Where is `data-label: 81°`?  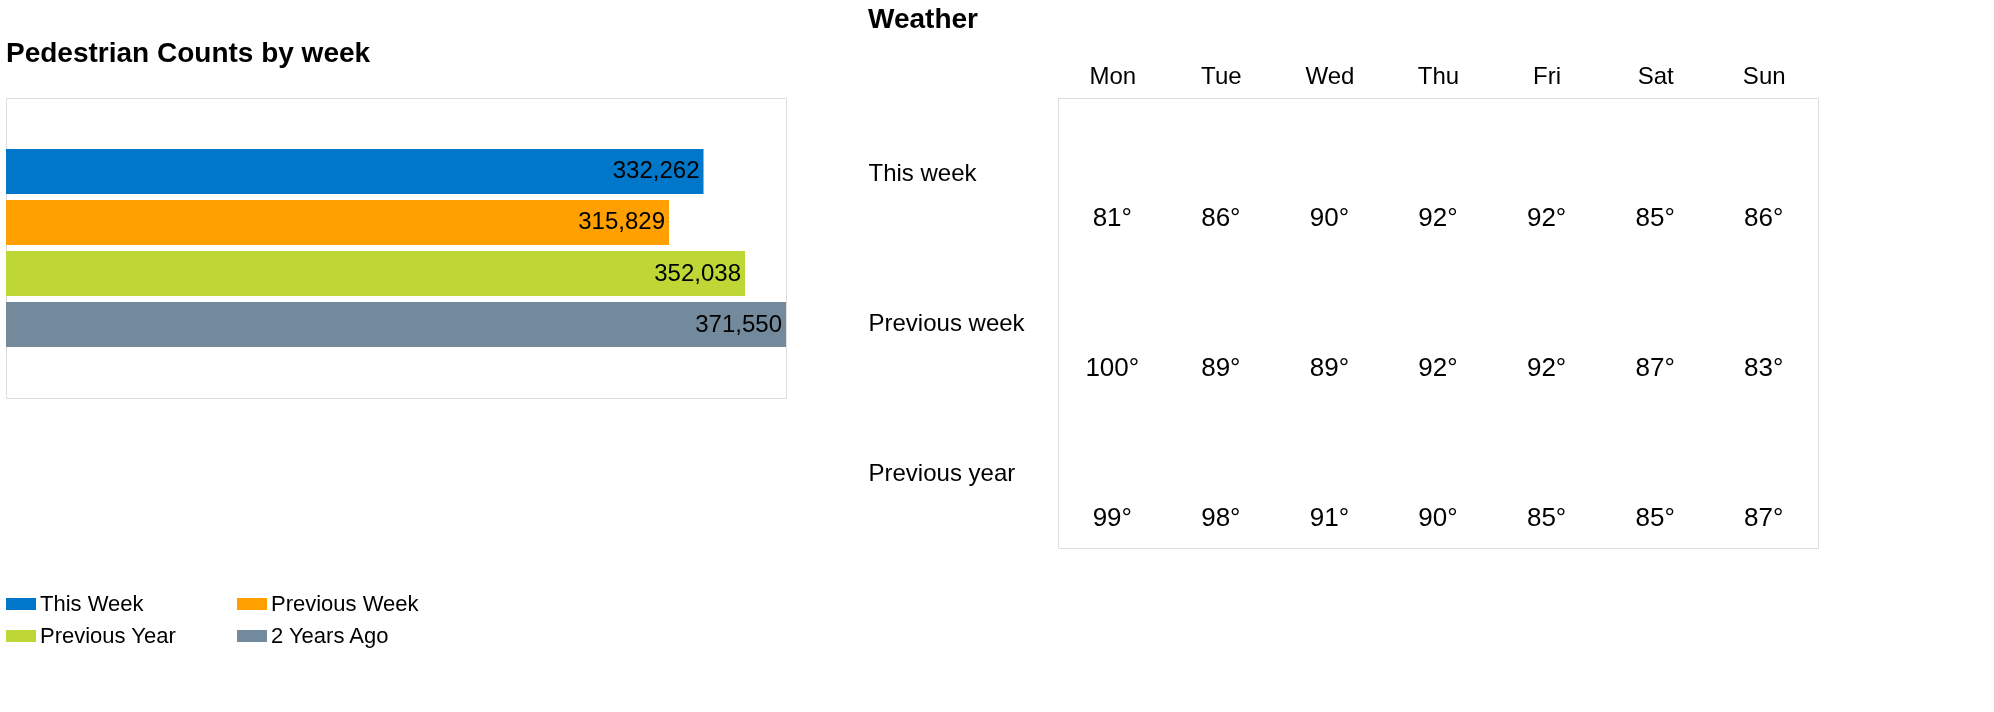
data-label: 81° is located at coordinates (1112, 217).